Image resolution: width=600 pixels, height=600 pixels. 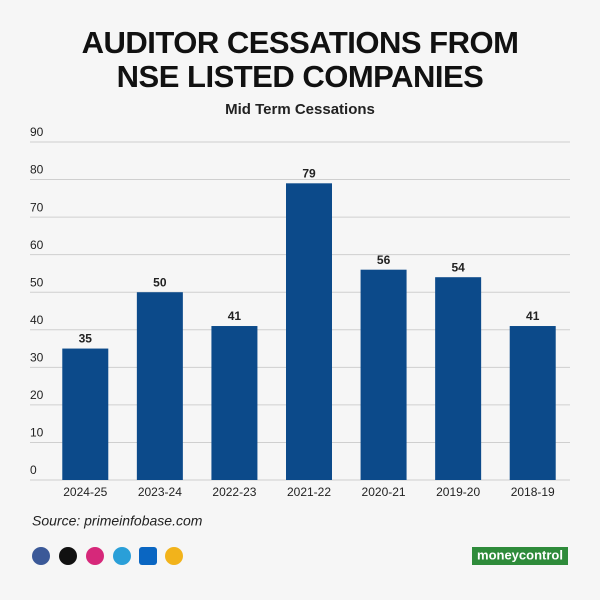 What do you see at coordinates (37, 132) in the screenshot?
I see `y-tick-label: 90` at bounding box center [37, 132].